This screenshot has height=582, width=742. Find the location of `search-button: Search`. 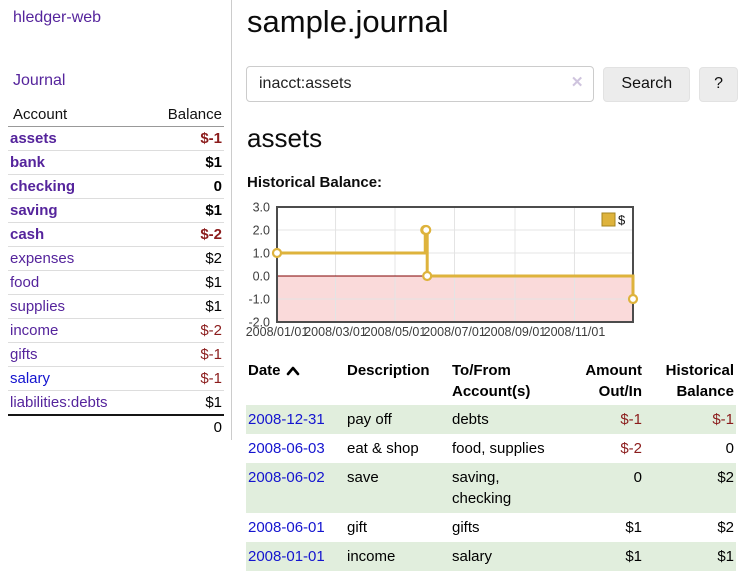

search-button: Search is located at coordinates (647, 84).